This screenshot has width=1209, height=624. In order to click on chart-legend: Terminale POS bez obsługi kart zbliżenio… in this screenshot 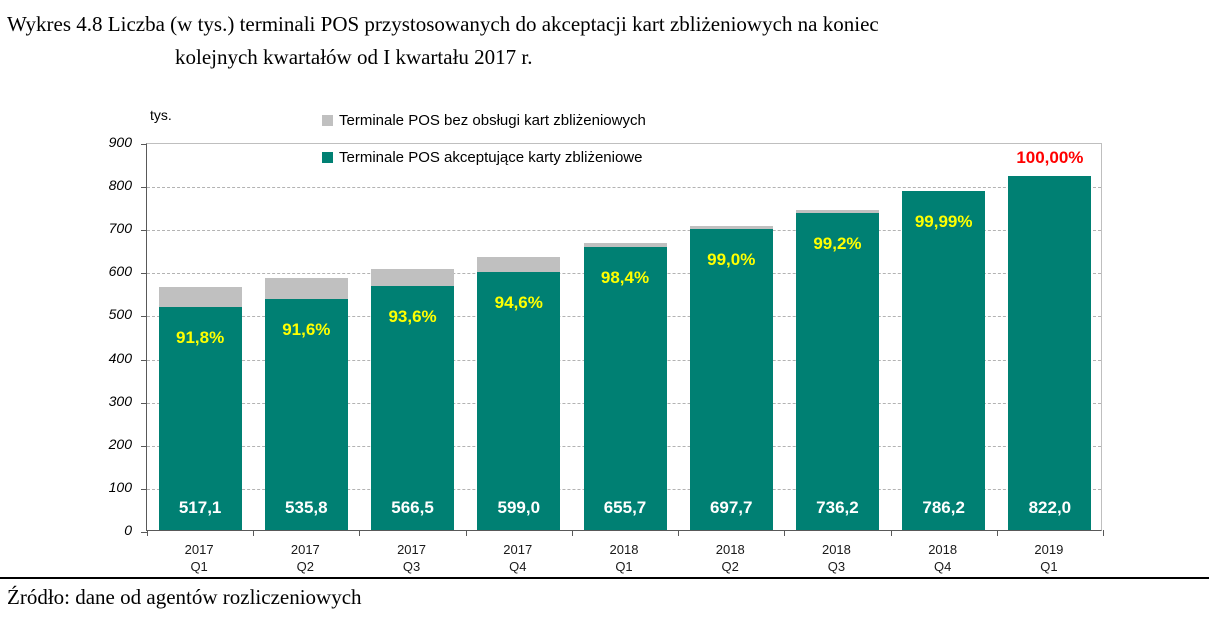, I will do `click(484, 138)`.